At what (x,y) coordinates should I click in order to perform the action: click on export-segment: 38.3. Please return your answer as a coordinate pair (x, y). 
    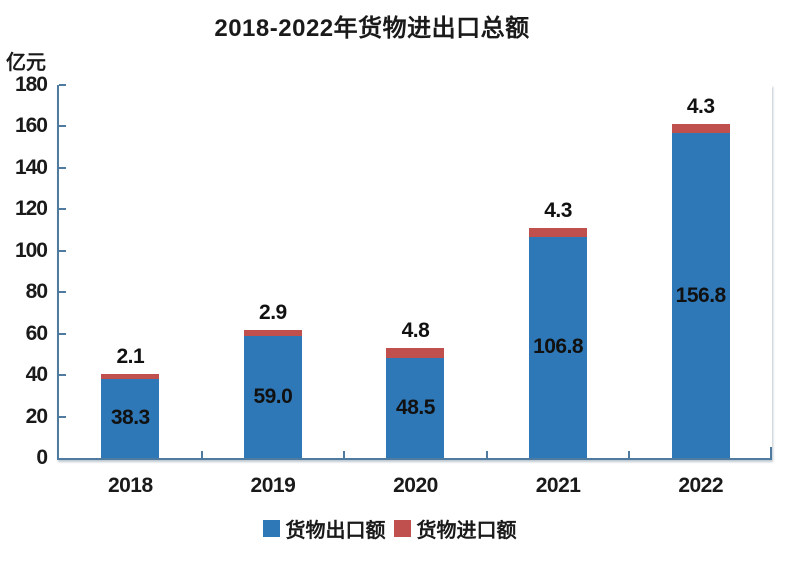
    Looking at the image, I should click on (130, 418).